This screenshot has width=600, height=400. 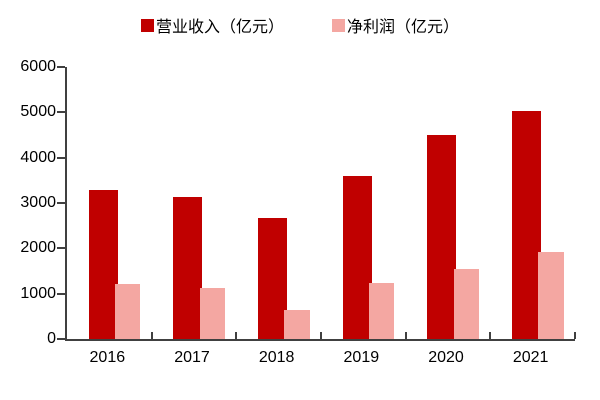 What do you see at coordinates (272, 278) in the screenshot?
I see `bar-revenue-2018` at bounding box center [272, 278].